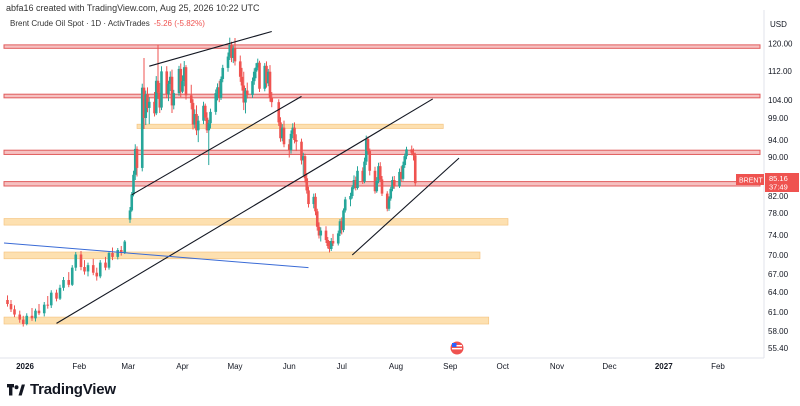  I want to click on price-label: BRENT 85.16 37:49, so click(767, 182).